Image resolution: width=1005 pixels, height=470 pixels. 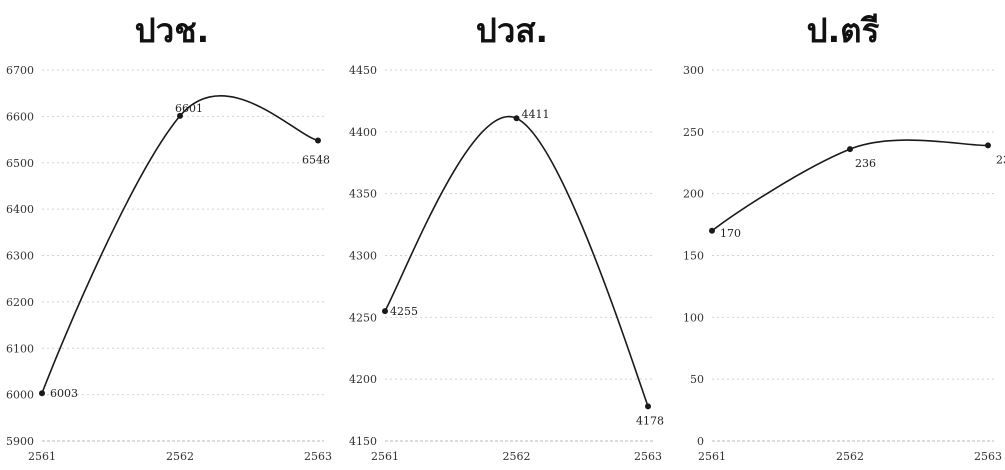 I want to click on y-tick-label: 6200, so click(x=20, y=302).